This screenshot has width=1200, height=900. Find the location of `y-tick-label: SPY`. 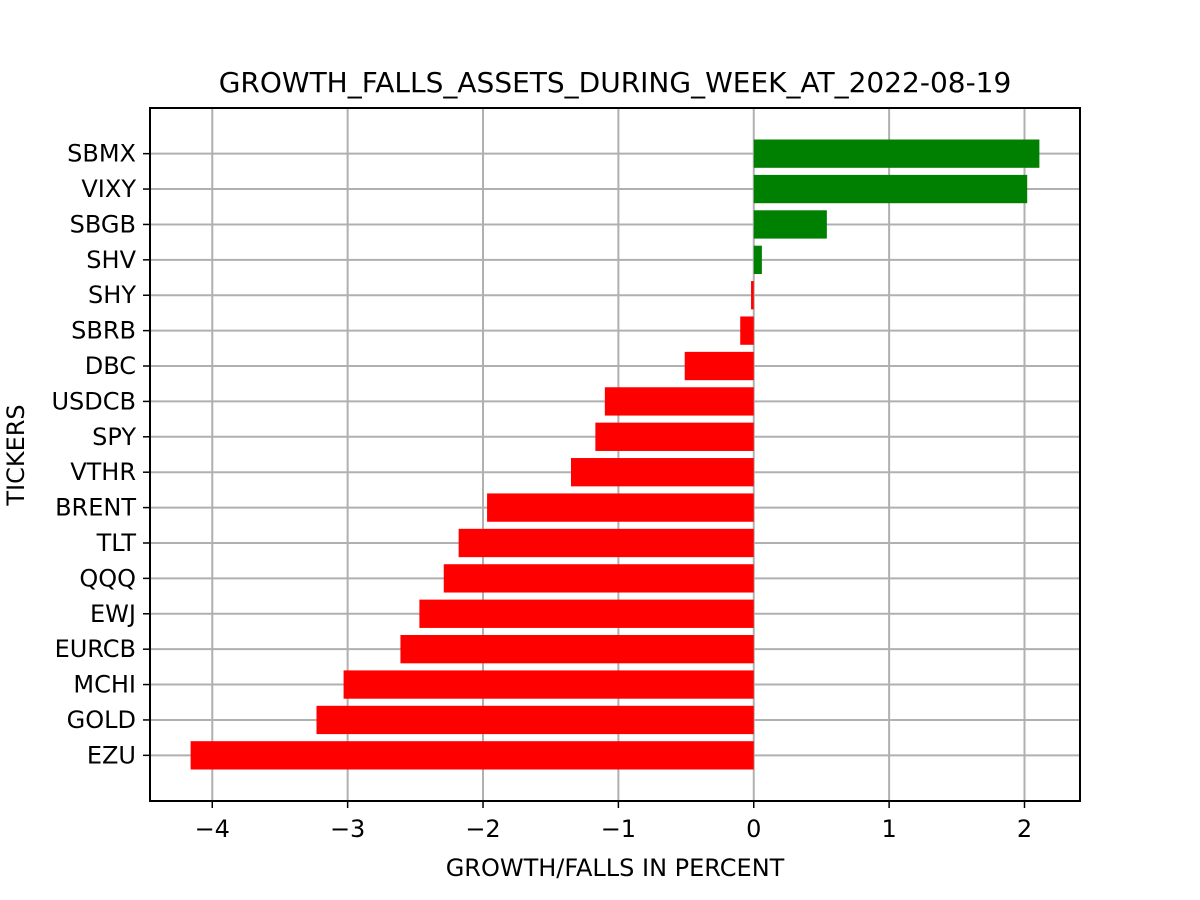

y-tick-label: SPY is located at coordinates (114, 437).